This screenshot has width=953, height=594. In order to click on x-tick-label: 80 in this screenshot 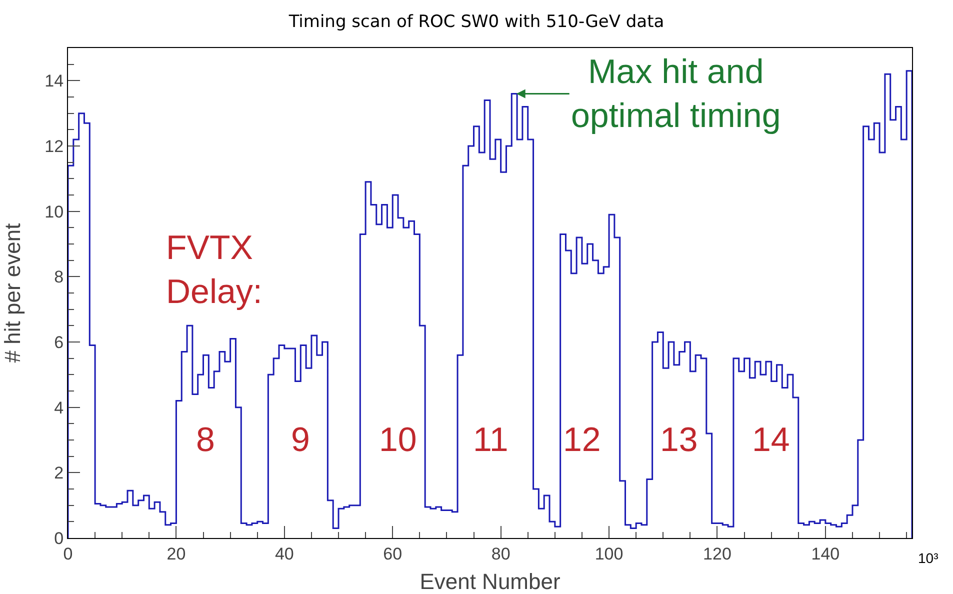, I will do `click(500, 554)`.